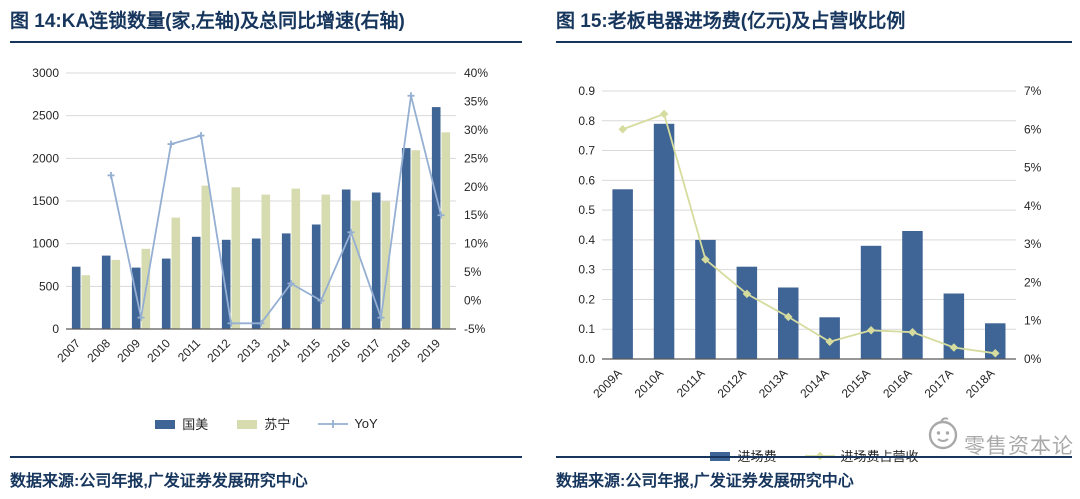  Describe the element at coordinates (476, 101) in the screenshot. I see `svg-text: 35%` at that location.